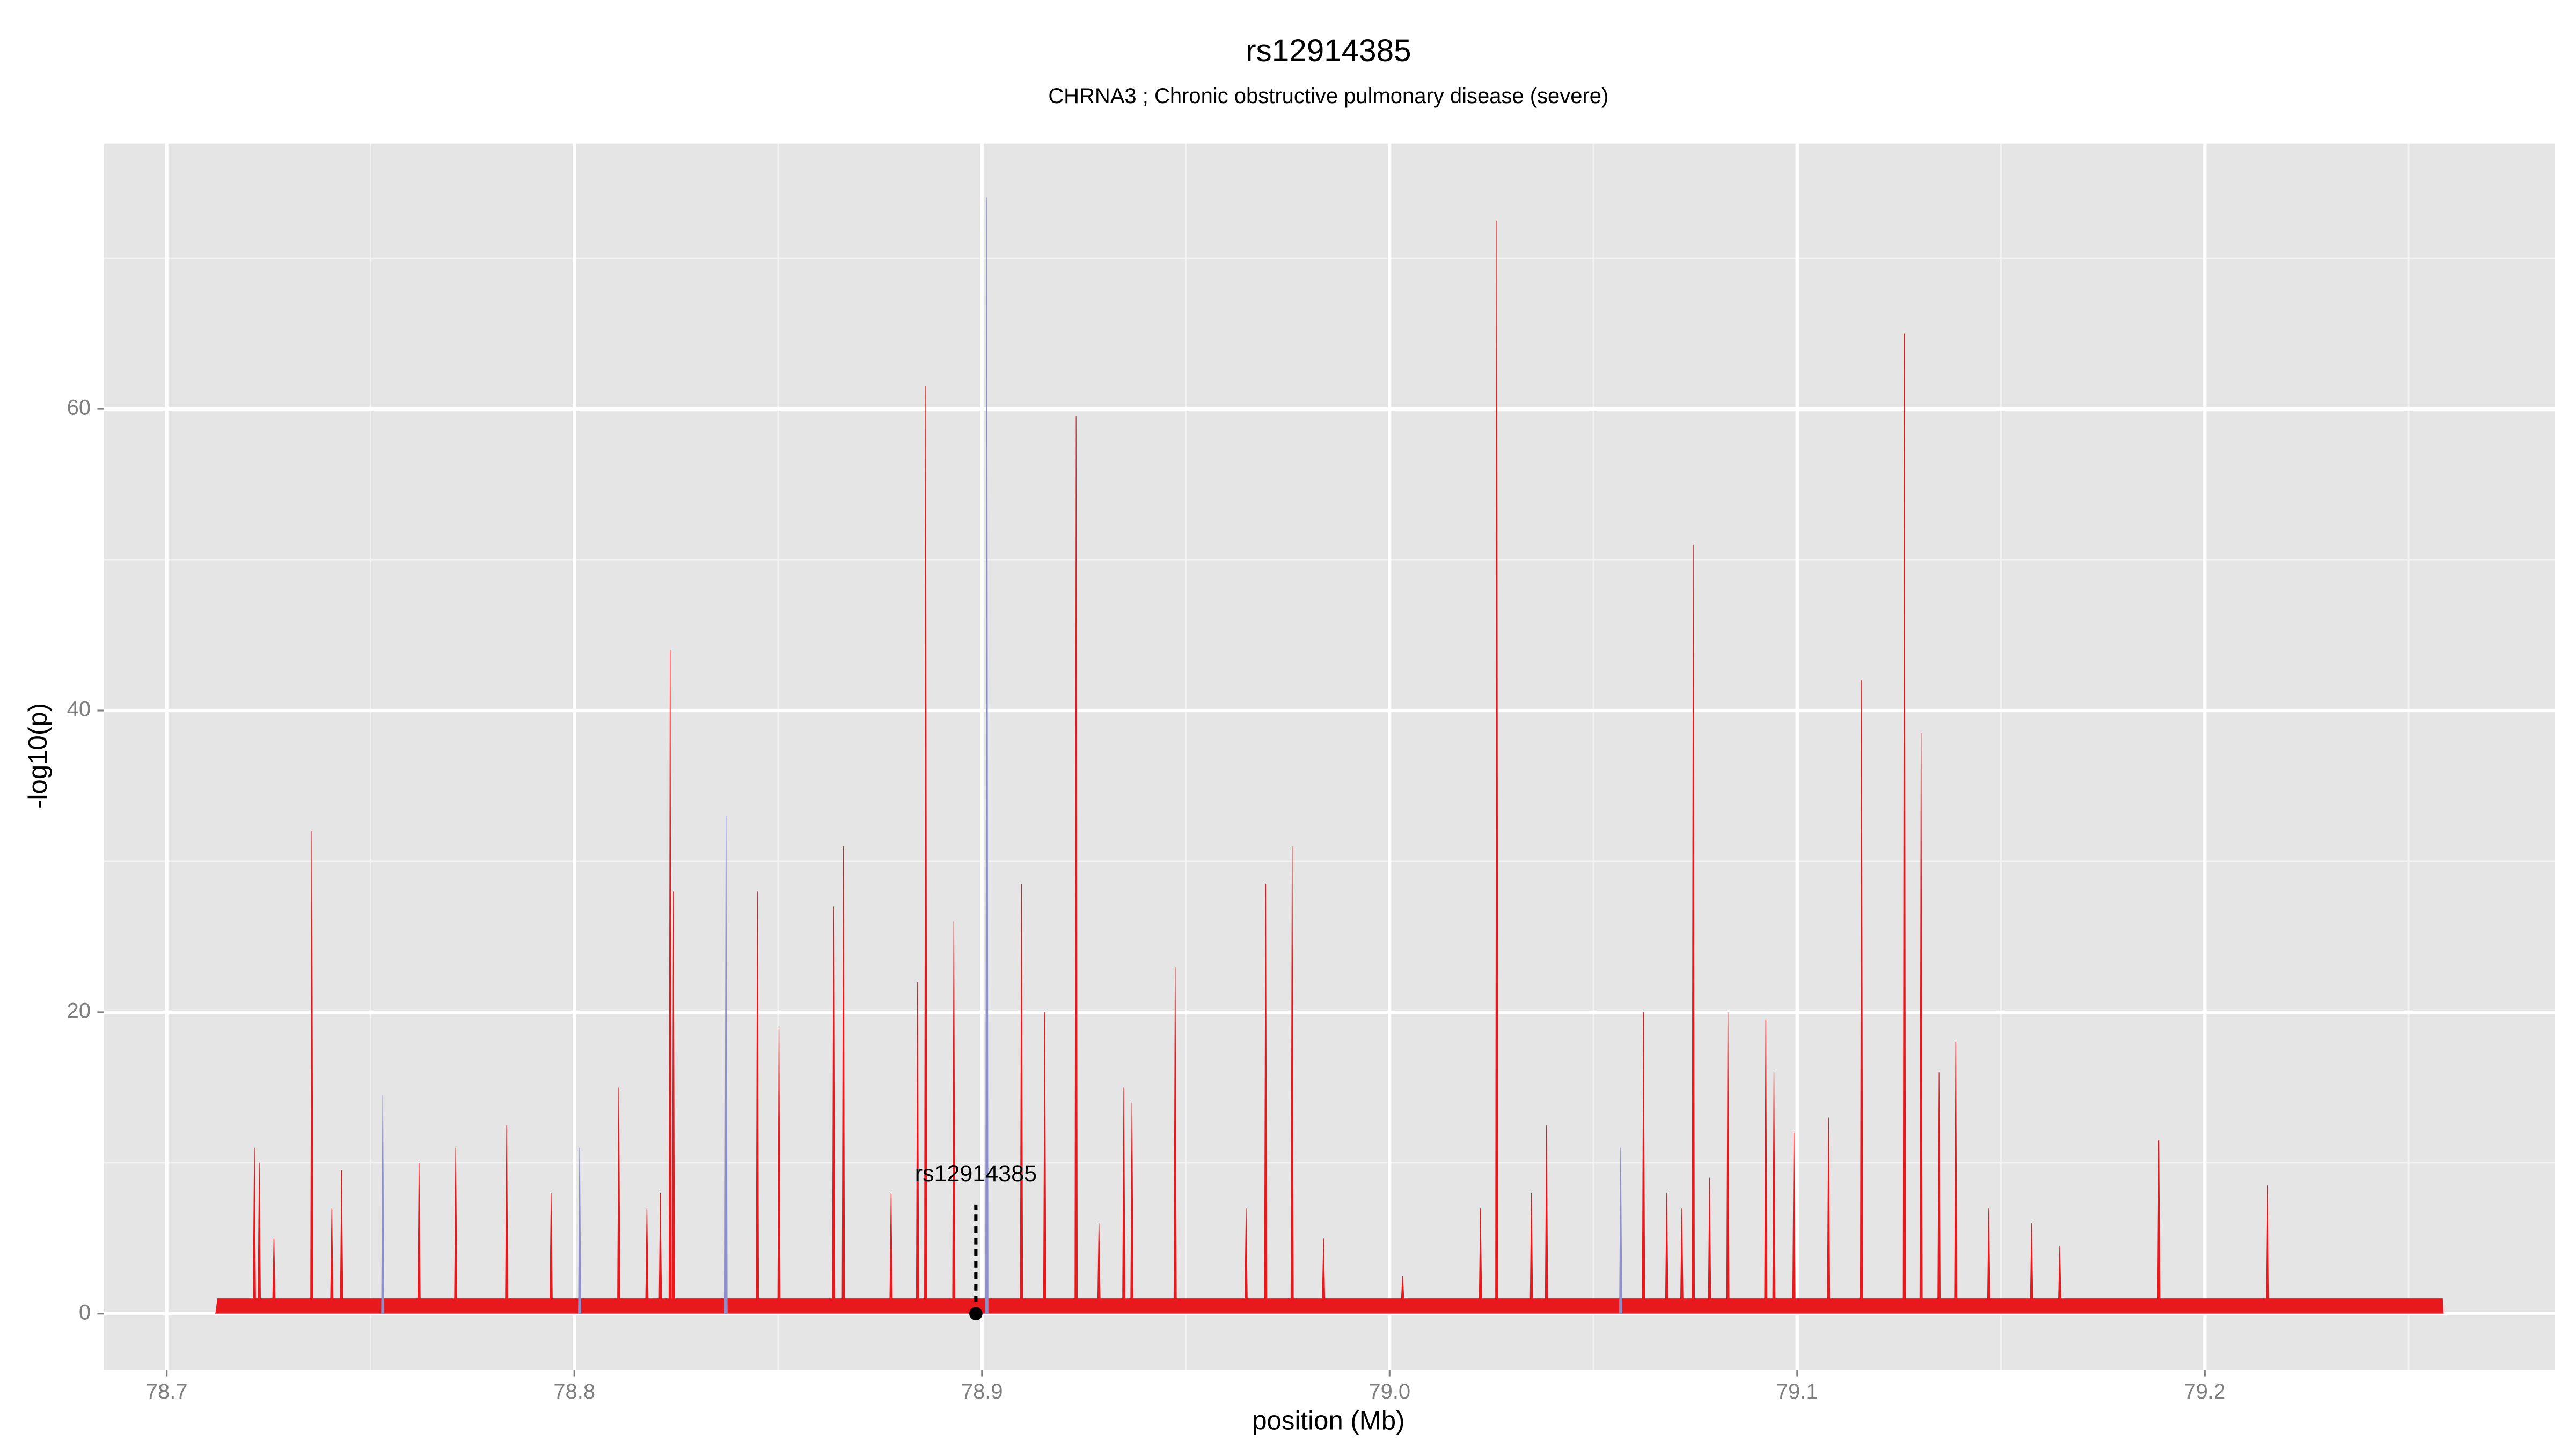 The image size is (2576, 1449). What do you see at coordinates (982, 1391) in the screenshot?
I see `x-tick-label: 78.9` at bounding box center [982, 1391].